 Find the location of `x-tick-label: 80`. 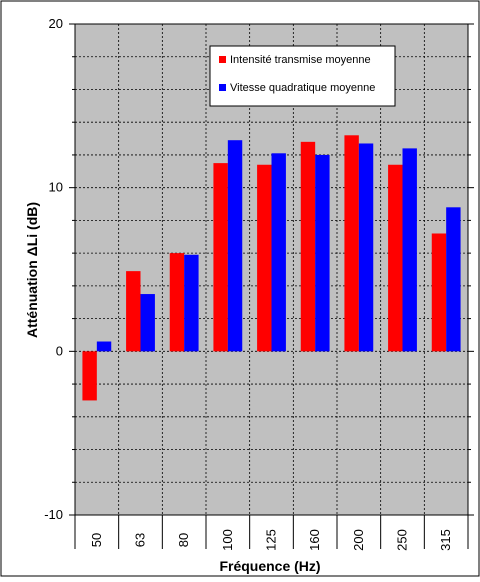

x-tick-label: 80 is located at coordinates (183, 540).